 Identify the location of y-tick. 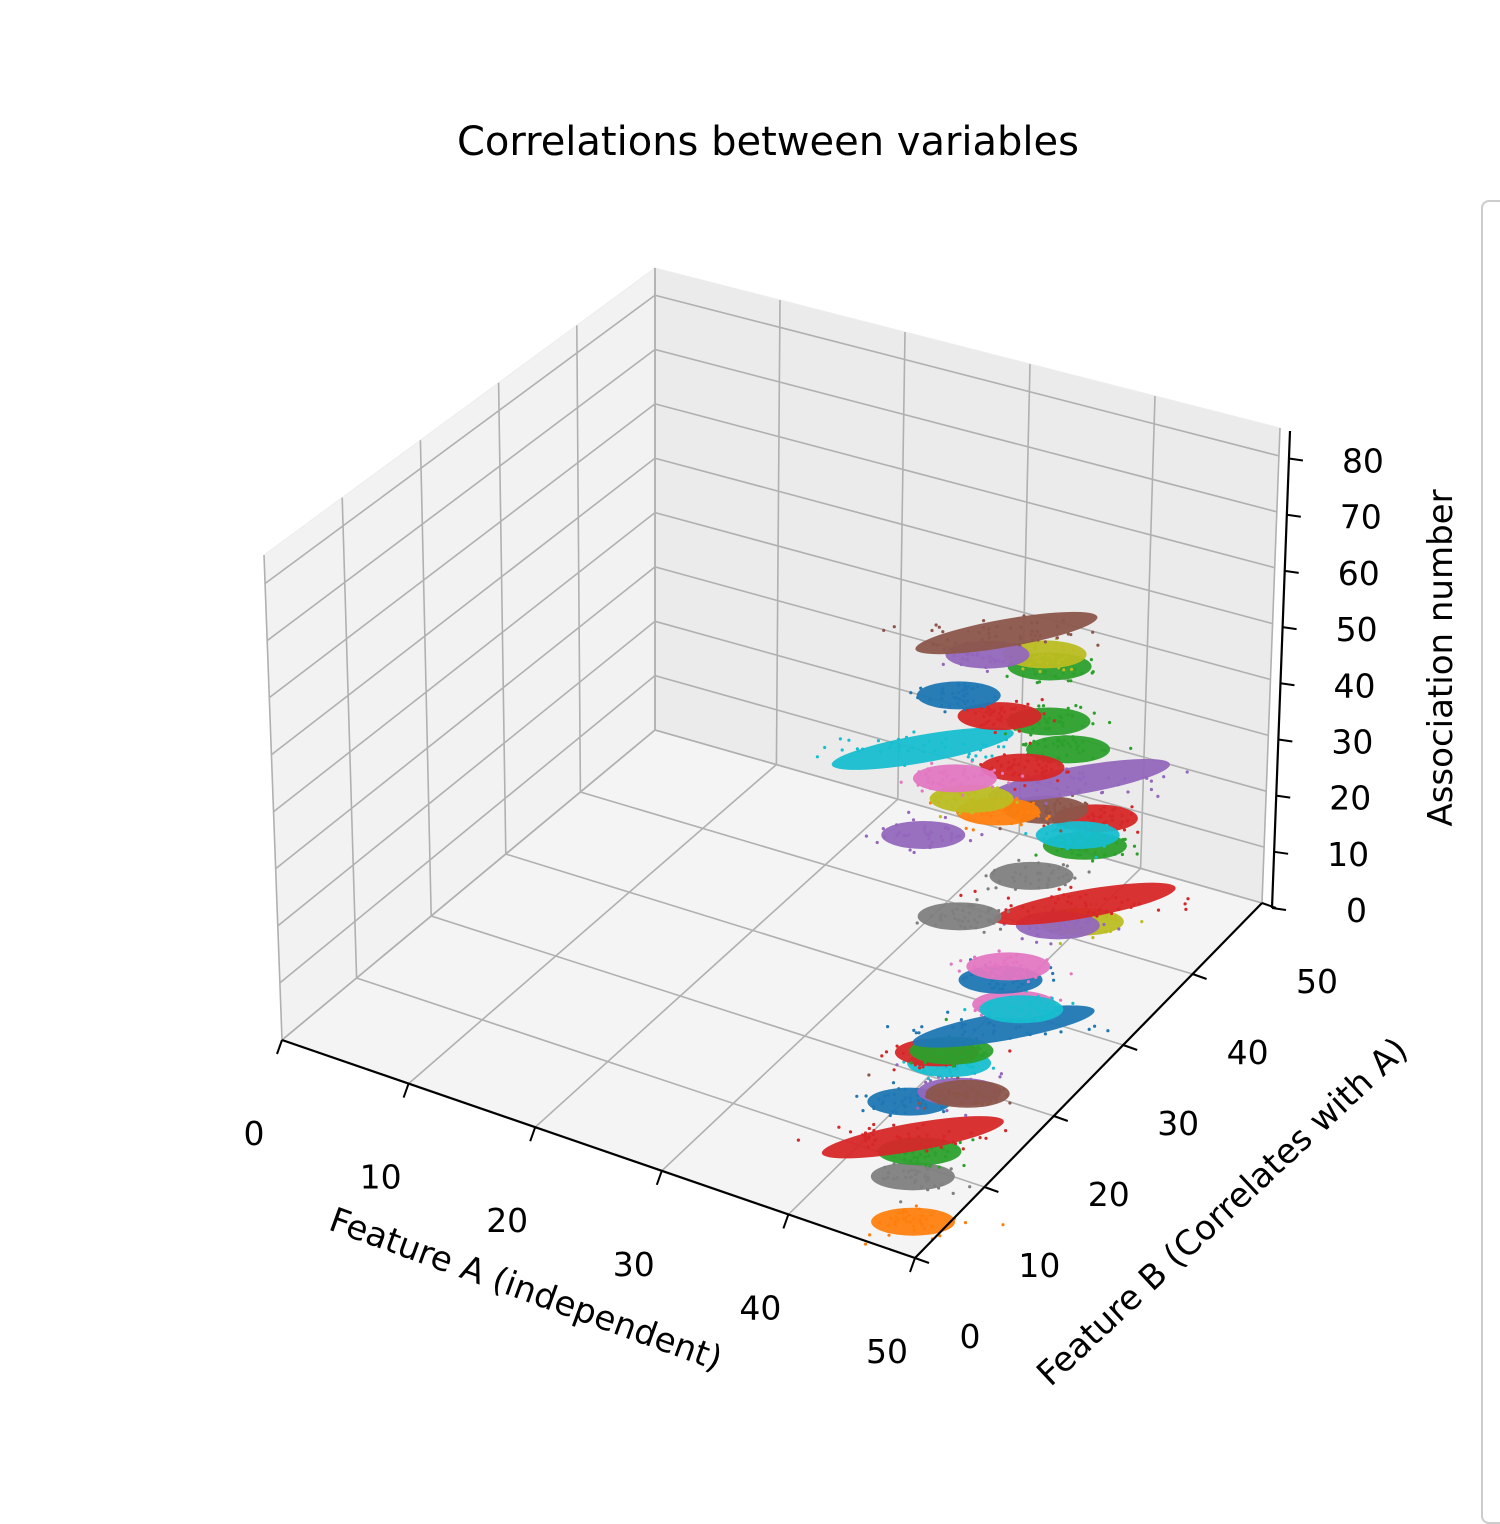
(922, 1260).